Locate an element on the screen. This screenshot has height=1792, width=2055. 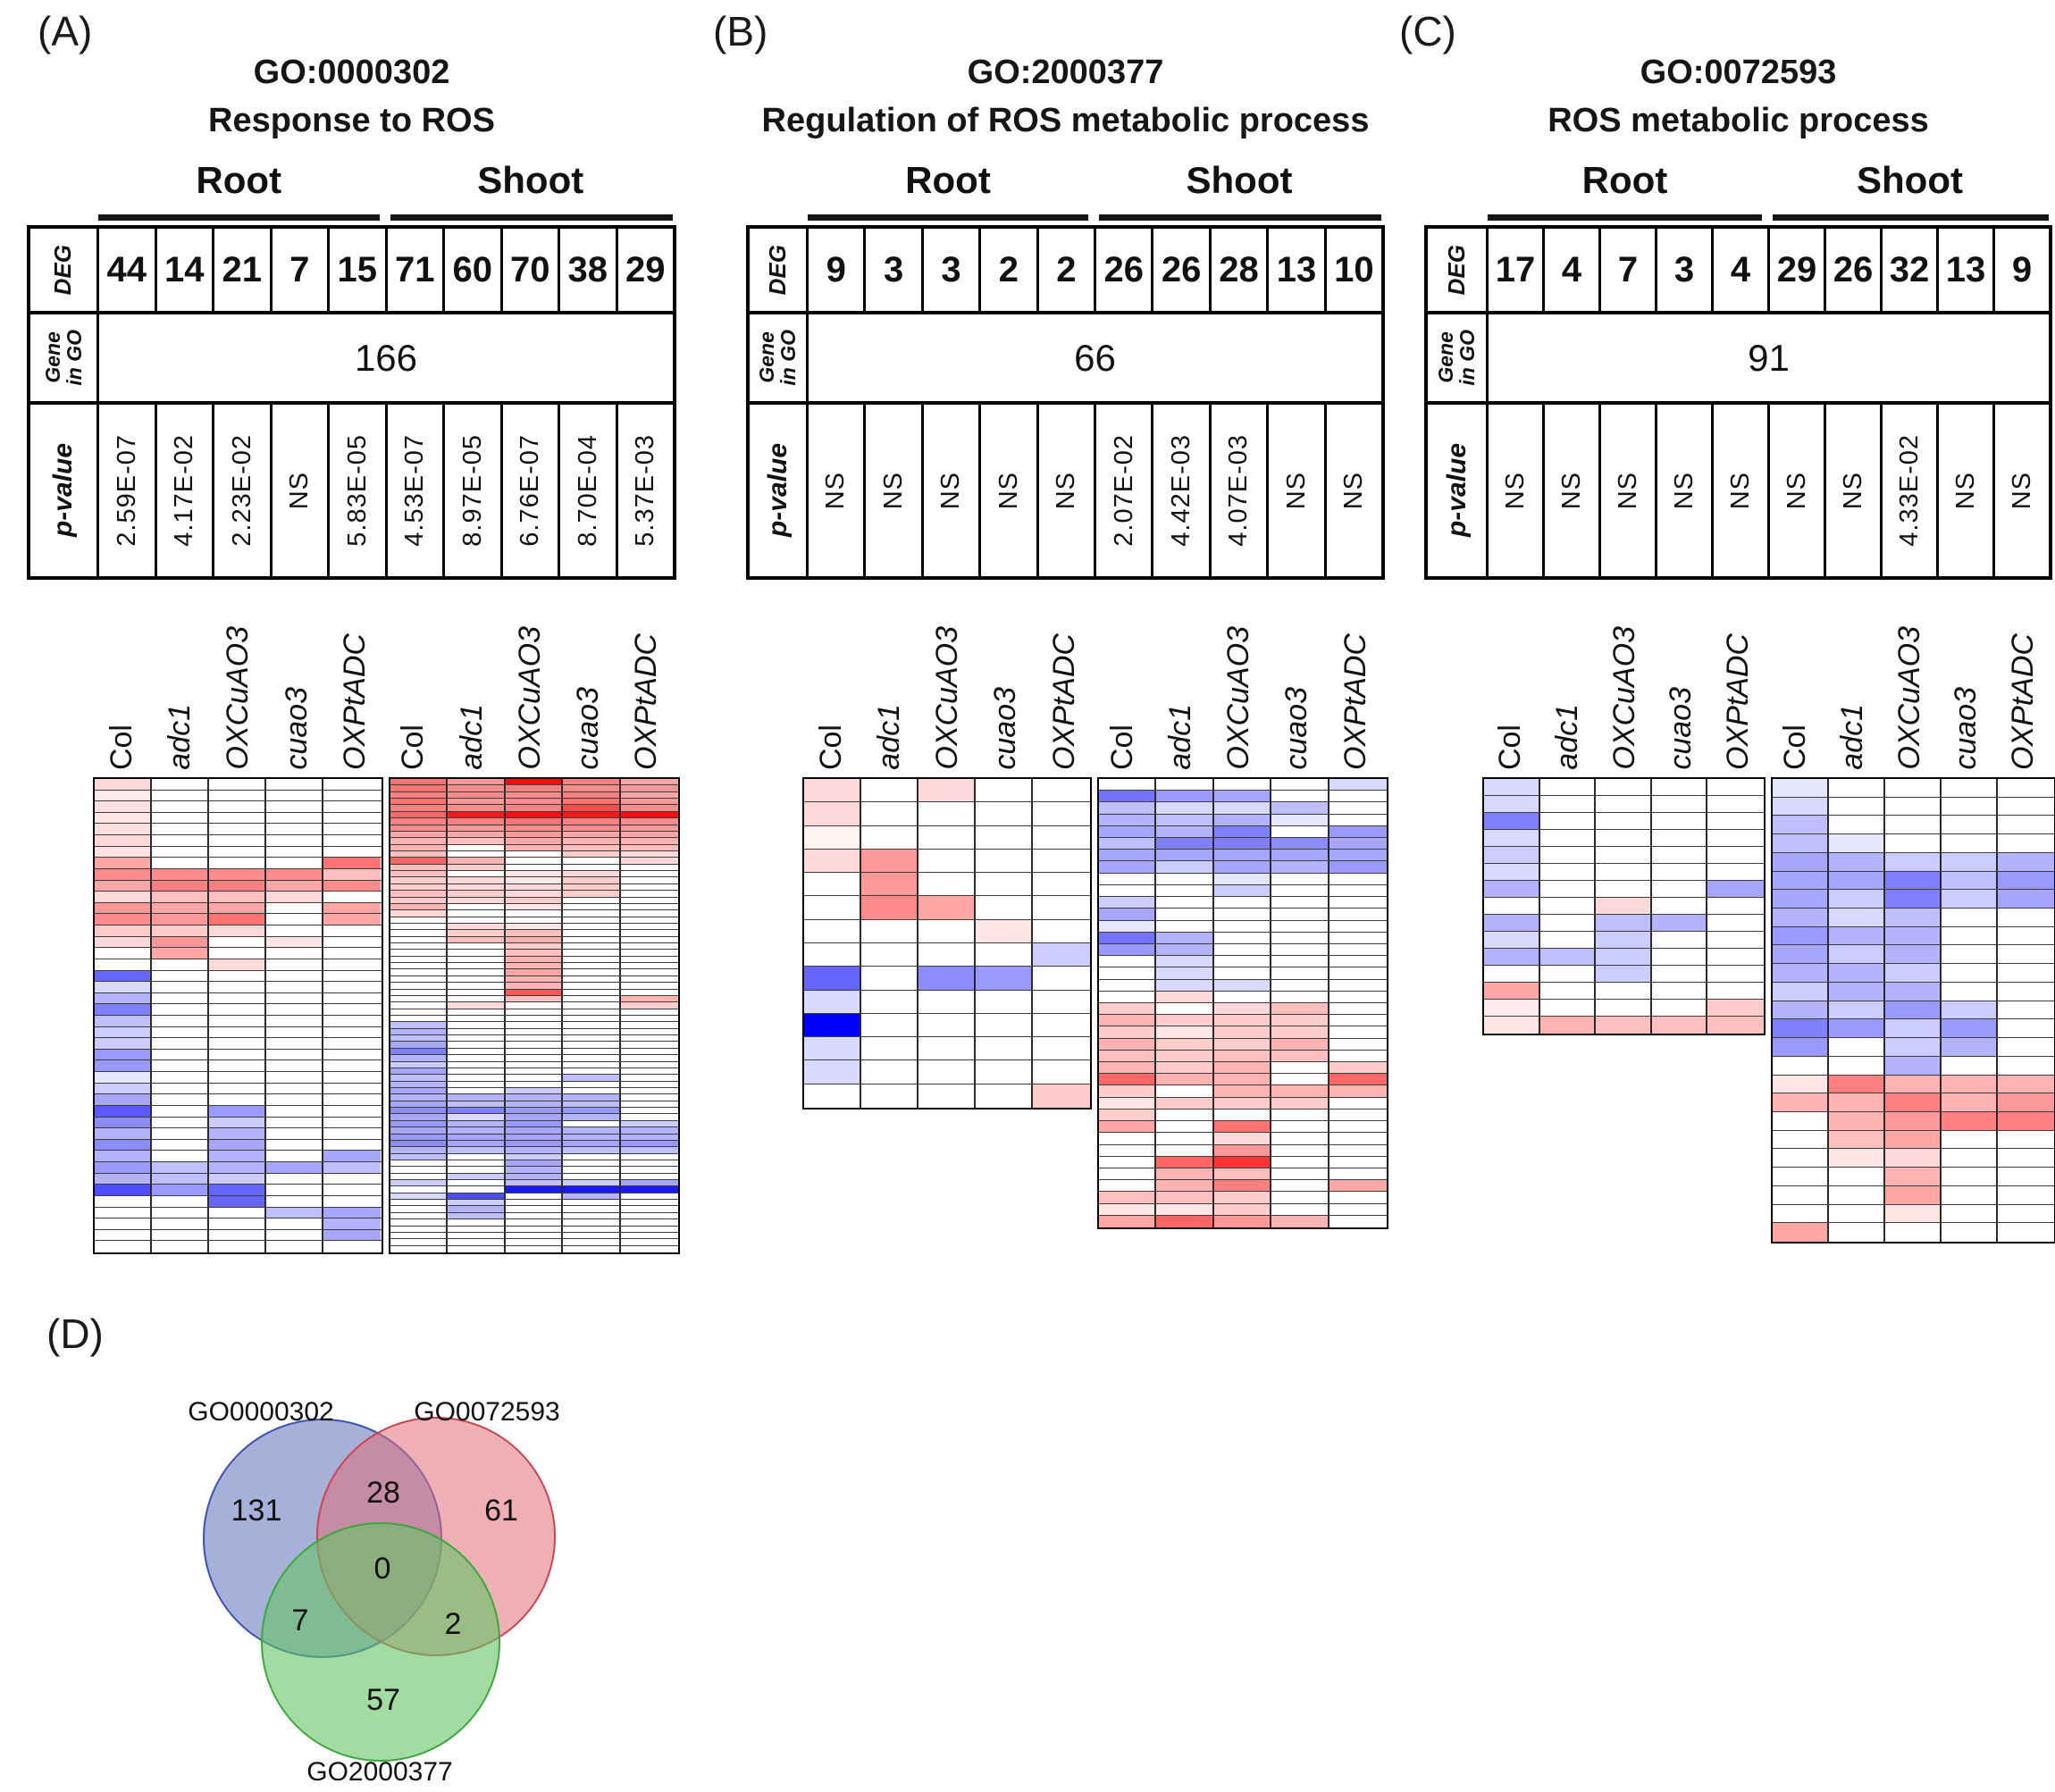
deg-value: 13 is located at coordinates (1965, 269).